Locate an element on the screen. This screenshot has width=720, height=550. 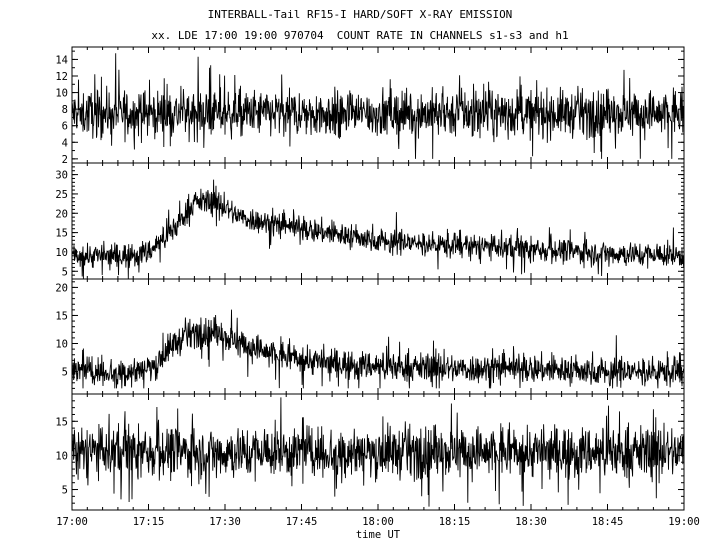
y-tick-label: 30 is located at coordinates (61, 176).